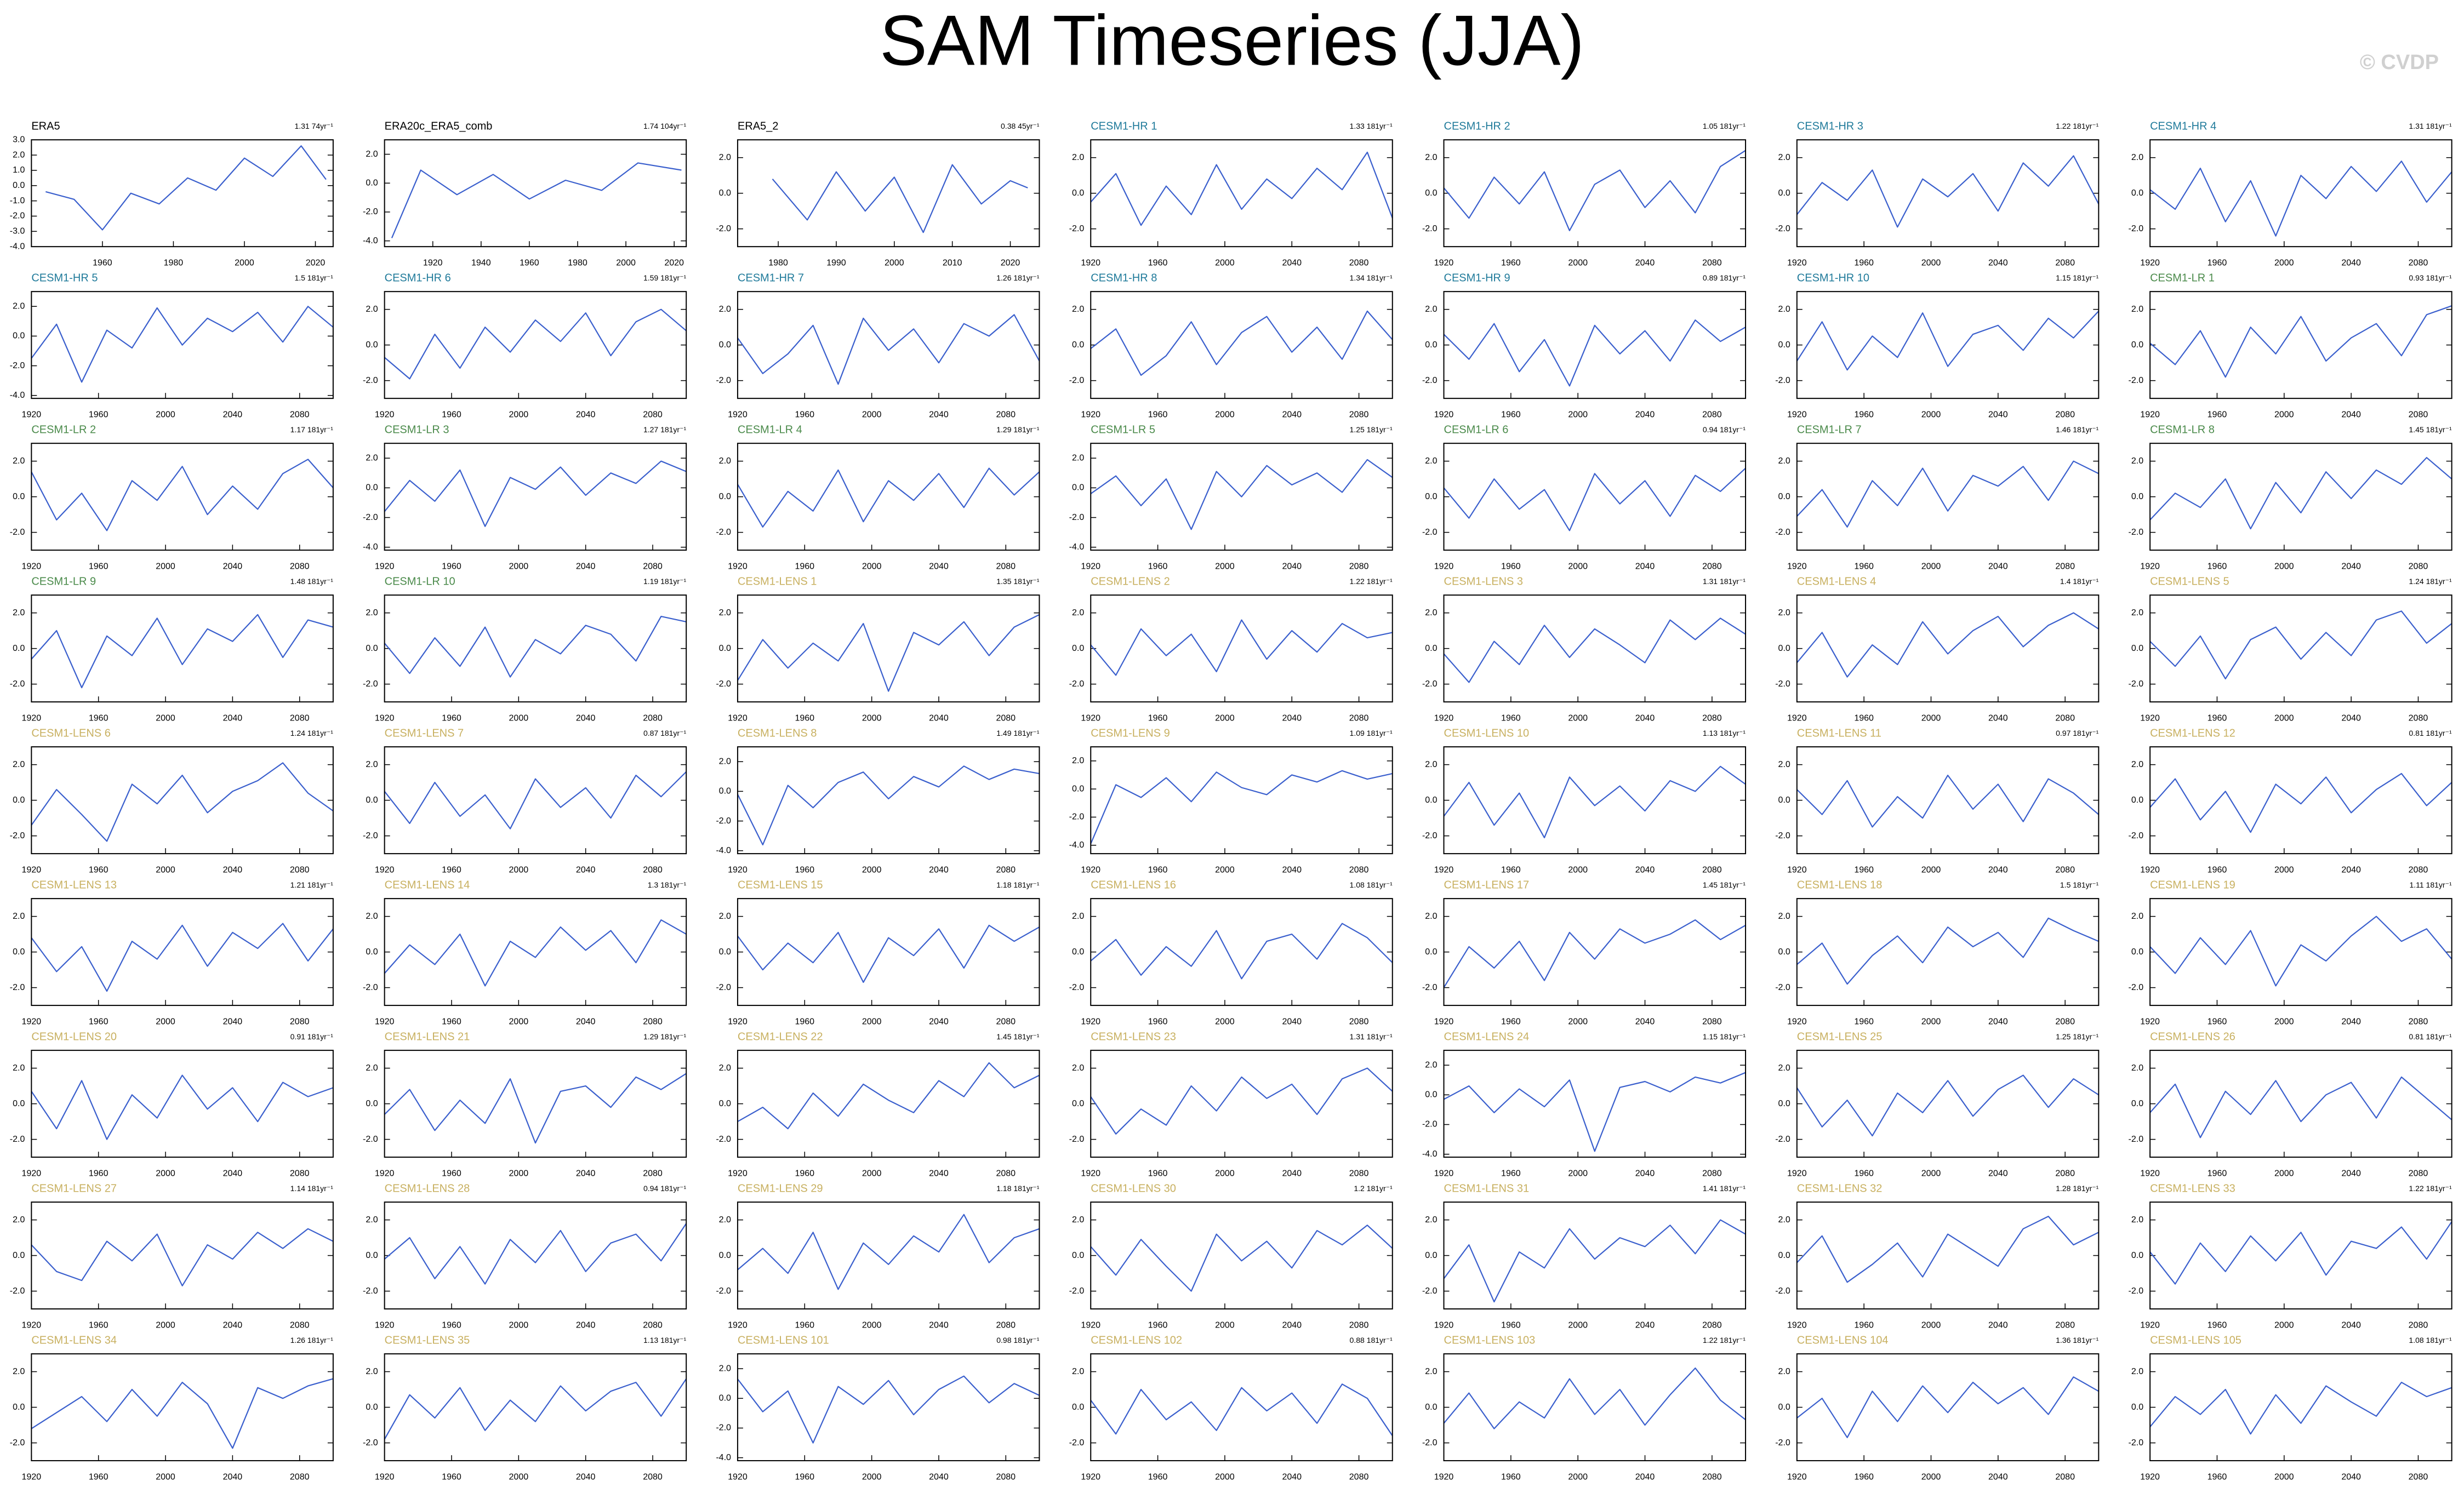 The height and width of the screenshot is (1499, 2464). Describe the element at coordinates (312, 429) in the screenshot. I see `trend-label: 1.17 181yr⁻¹` at that location.